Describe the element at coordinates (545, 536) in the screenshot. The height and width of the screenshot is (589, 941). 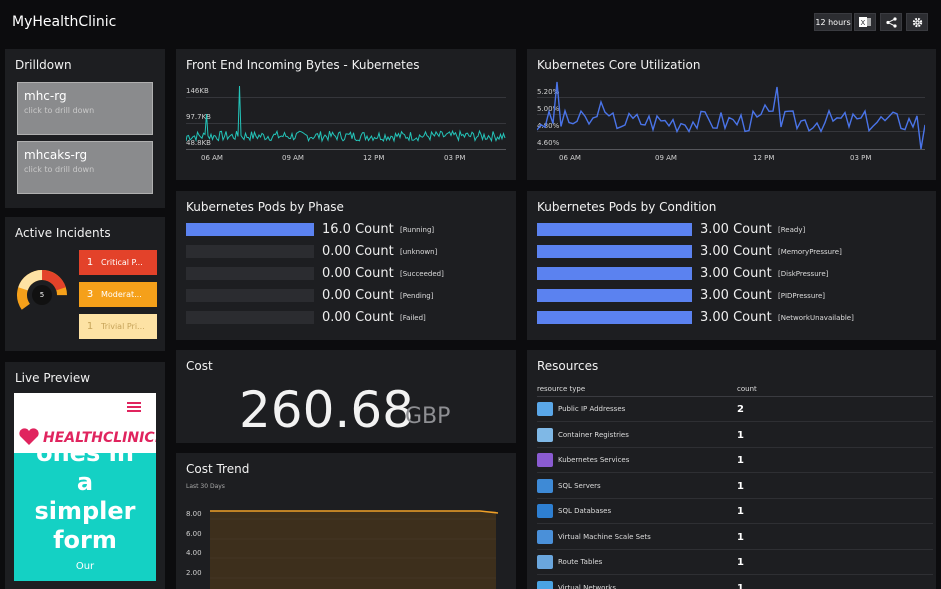
I see `vmss-icon` at that location.